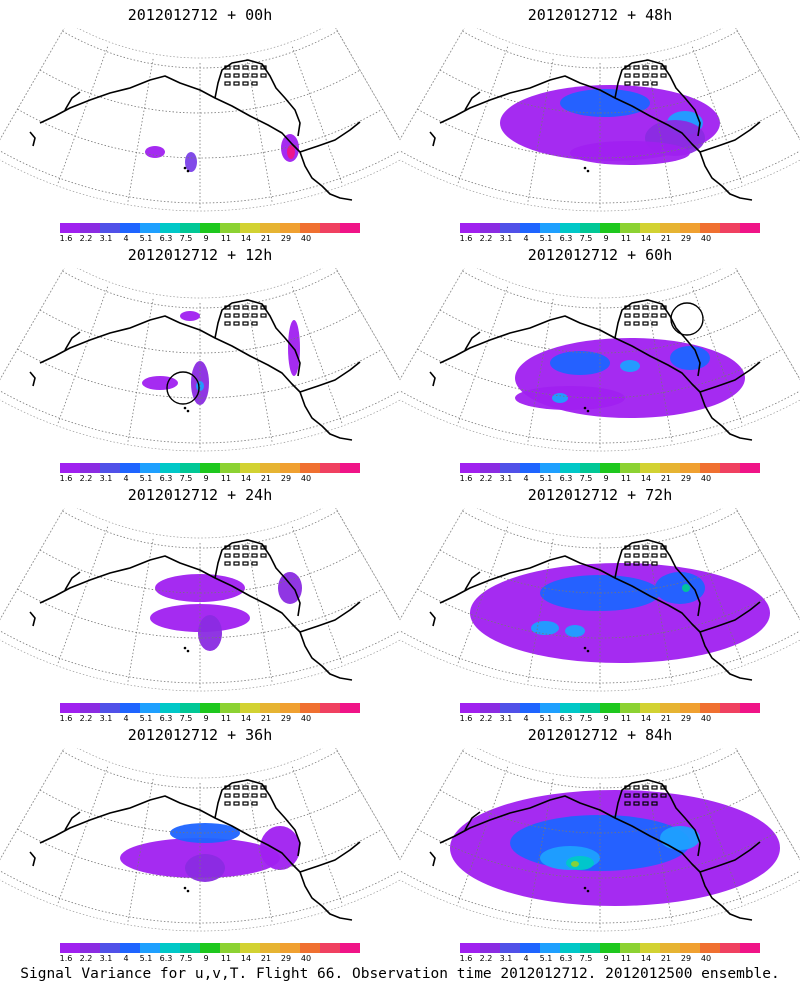  Describe the element at coordinates (546, 718) in the screenshot. I see `colorbar-tick-label: 5.1` at that location.